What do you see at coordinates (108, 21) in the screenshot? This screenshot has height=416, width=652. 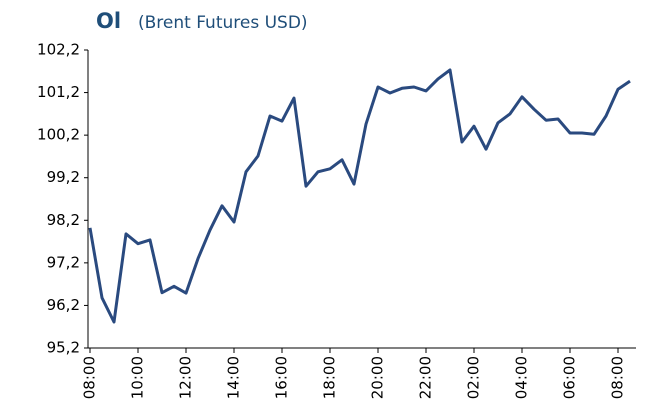 I see `chart-title: Ol` at bounding box center [108, 21].